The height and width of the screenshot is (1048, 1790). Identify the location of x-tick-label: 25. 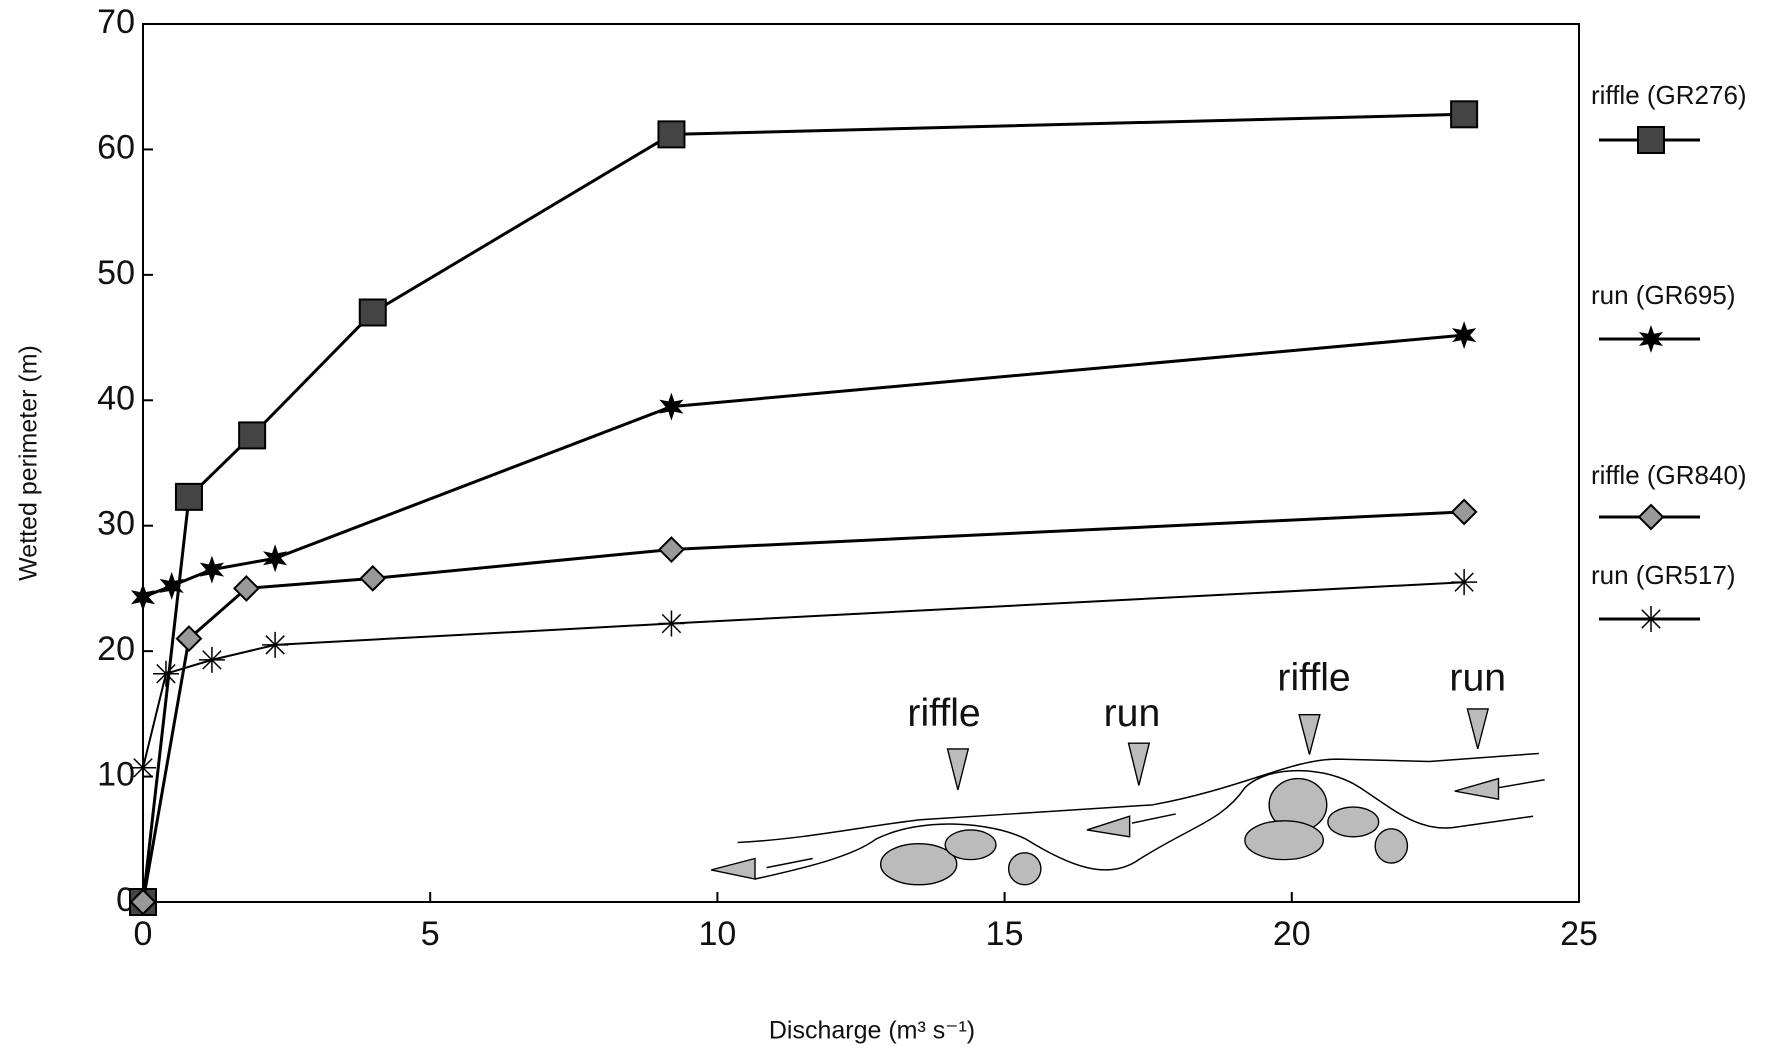
(1579, 934).